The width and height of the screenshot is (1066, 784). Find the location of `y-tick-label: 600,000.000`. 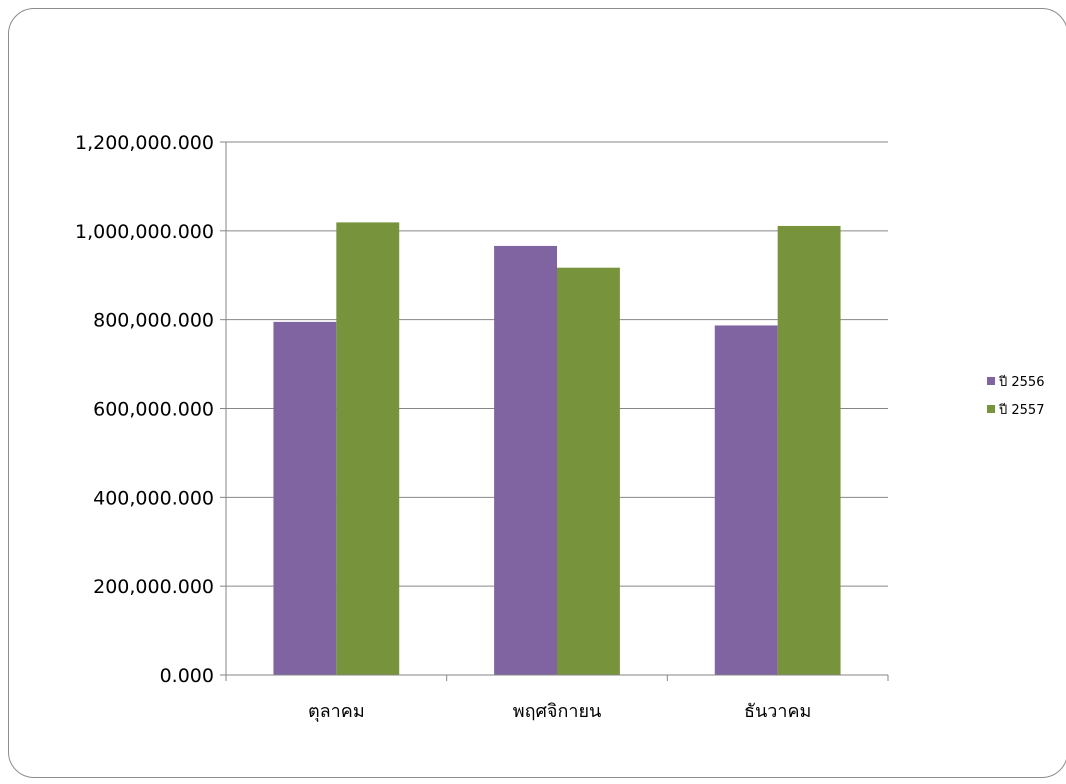

y-tick-label: 600,000.000 is located at coordinates (153, 410).